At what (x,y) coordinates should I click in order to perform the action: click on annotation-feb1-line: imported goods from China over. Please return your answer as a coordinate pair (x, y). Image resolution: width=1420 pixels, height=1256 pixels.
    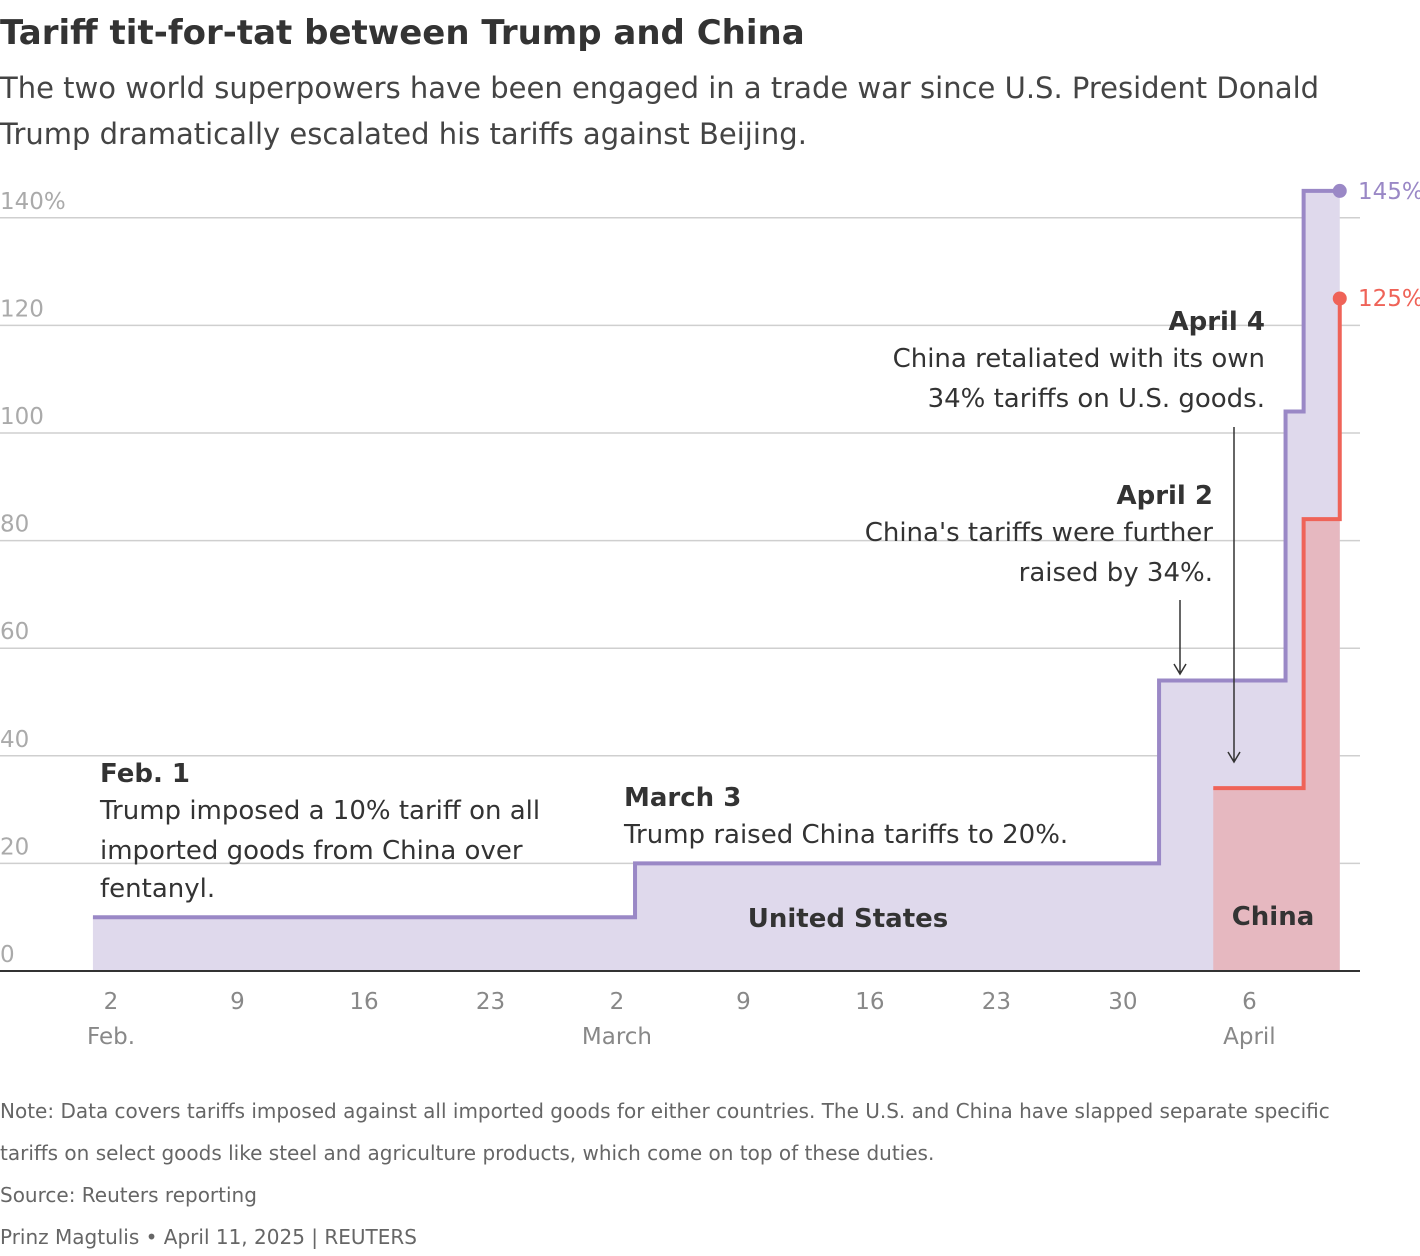
    Looking at the image, I should click on (311, 851).